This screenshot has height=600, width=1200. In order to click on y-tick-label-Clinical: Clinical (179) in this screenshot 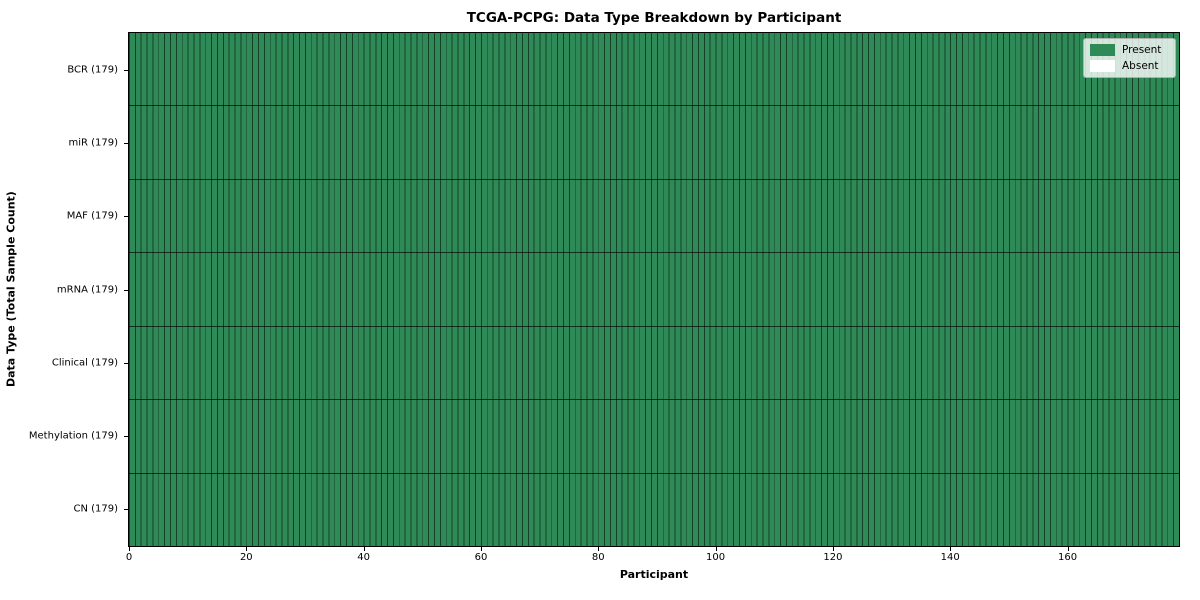, I will do `click(84, 363)`.